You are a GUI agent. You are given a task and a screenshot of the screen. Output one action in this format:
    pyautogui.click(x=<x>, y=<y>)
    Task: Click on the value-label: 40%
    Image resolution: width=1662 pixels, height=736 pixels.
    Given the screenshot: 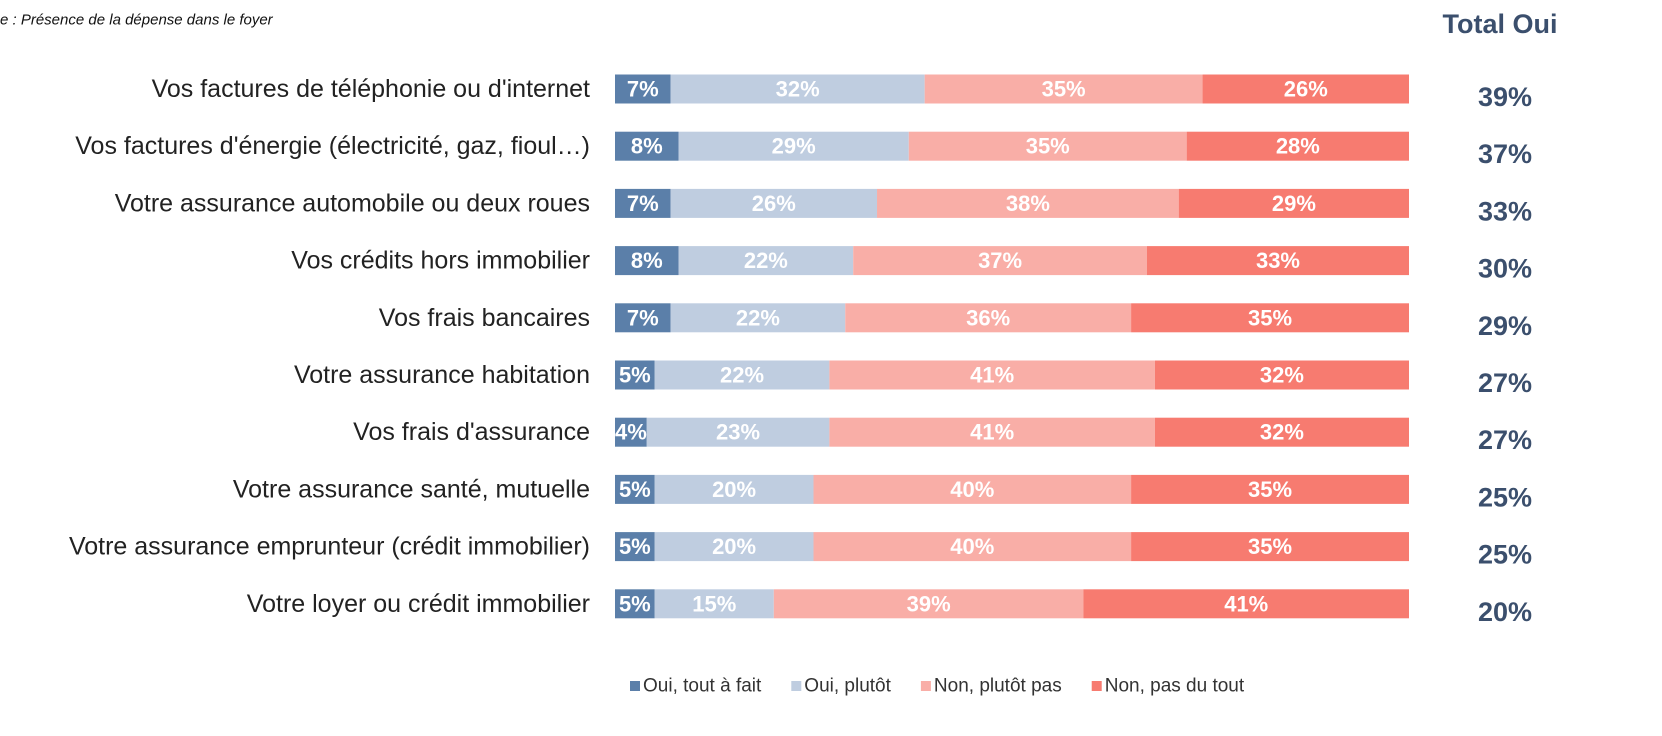 What is the action you would take?
    pyautogui.click(x=972, y=489)
    